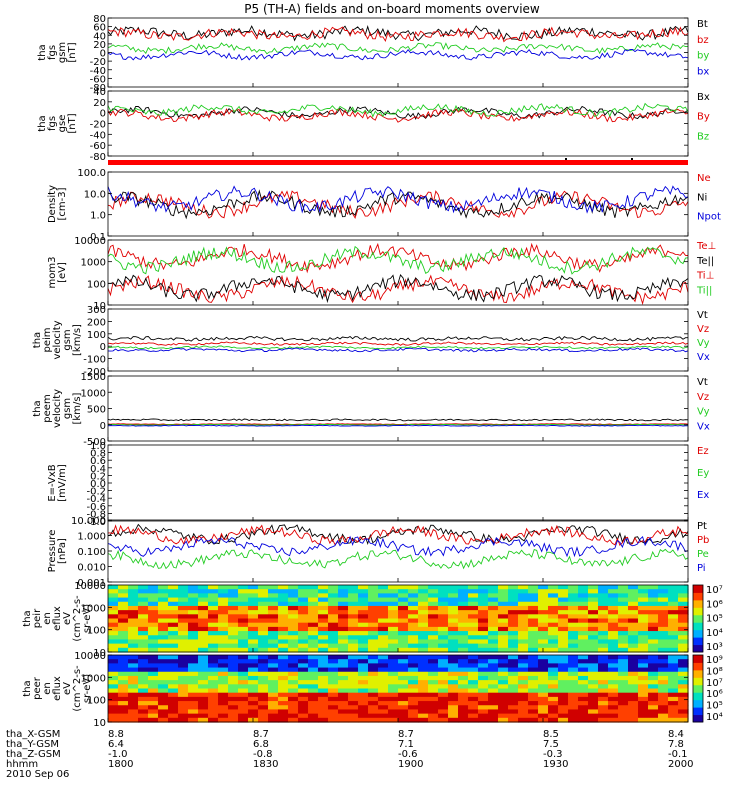 This screenshot has height=800, width=750. Describe the element at coordinates (406, 744) in the screenshot. I see `footer-value: 7.1` at that location.